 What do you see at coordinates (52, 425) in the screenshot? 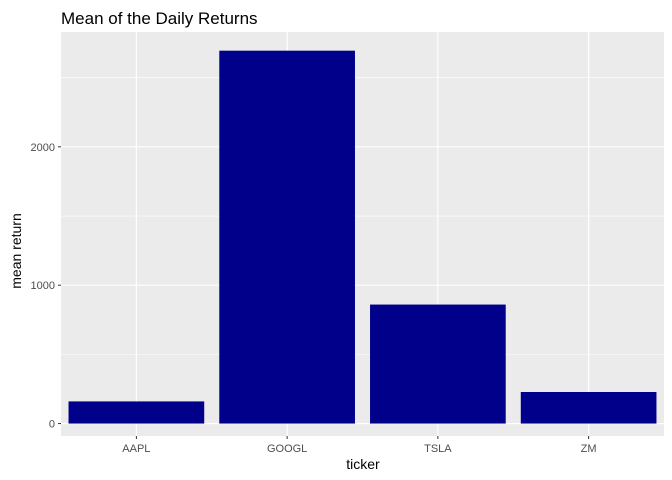
I see `y-tick-label: 0` at bounding box center [52, 425].